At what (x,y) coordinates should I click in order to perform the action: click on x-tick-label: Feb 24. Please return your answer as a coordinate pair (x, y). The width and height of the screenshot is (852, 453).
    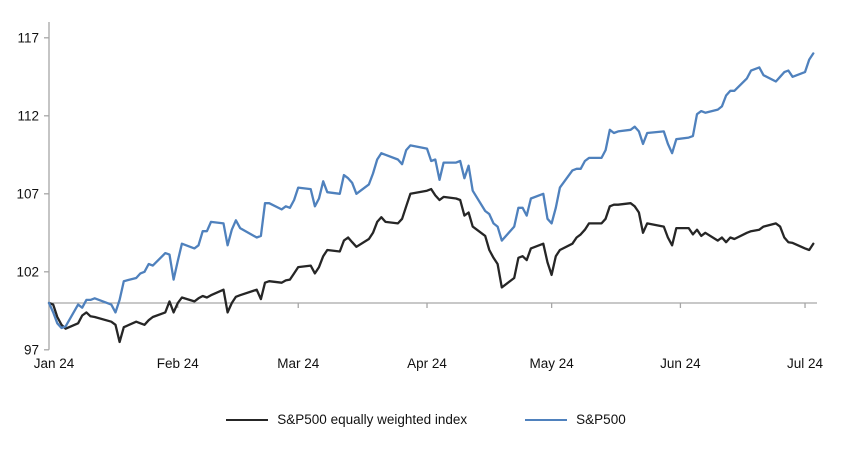
    Looking at the image, I should click on (178, 363).